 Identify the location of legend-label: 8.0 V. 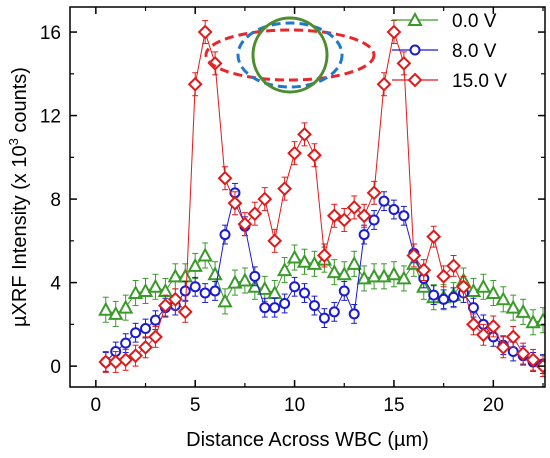
(474, 51).